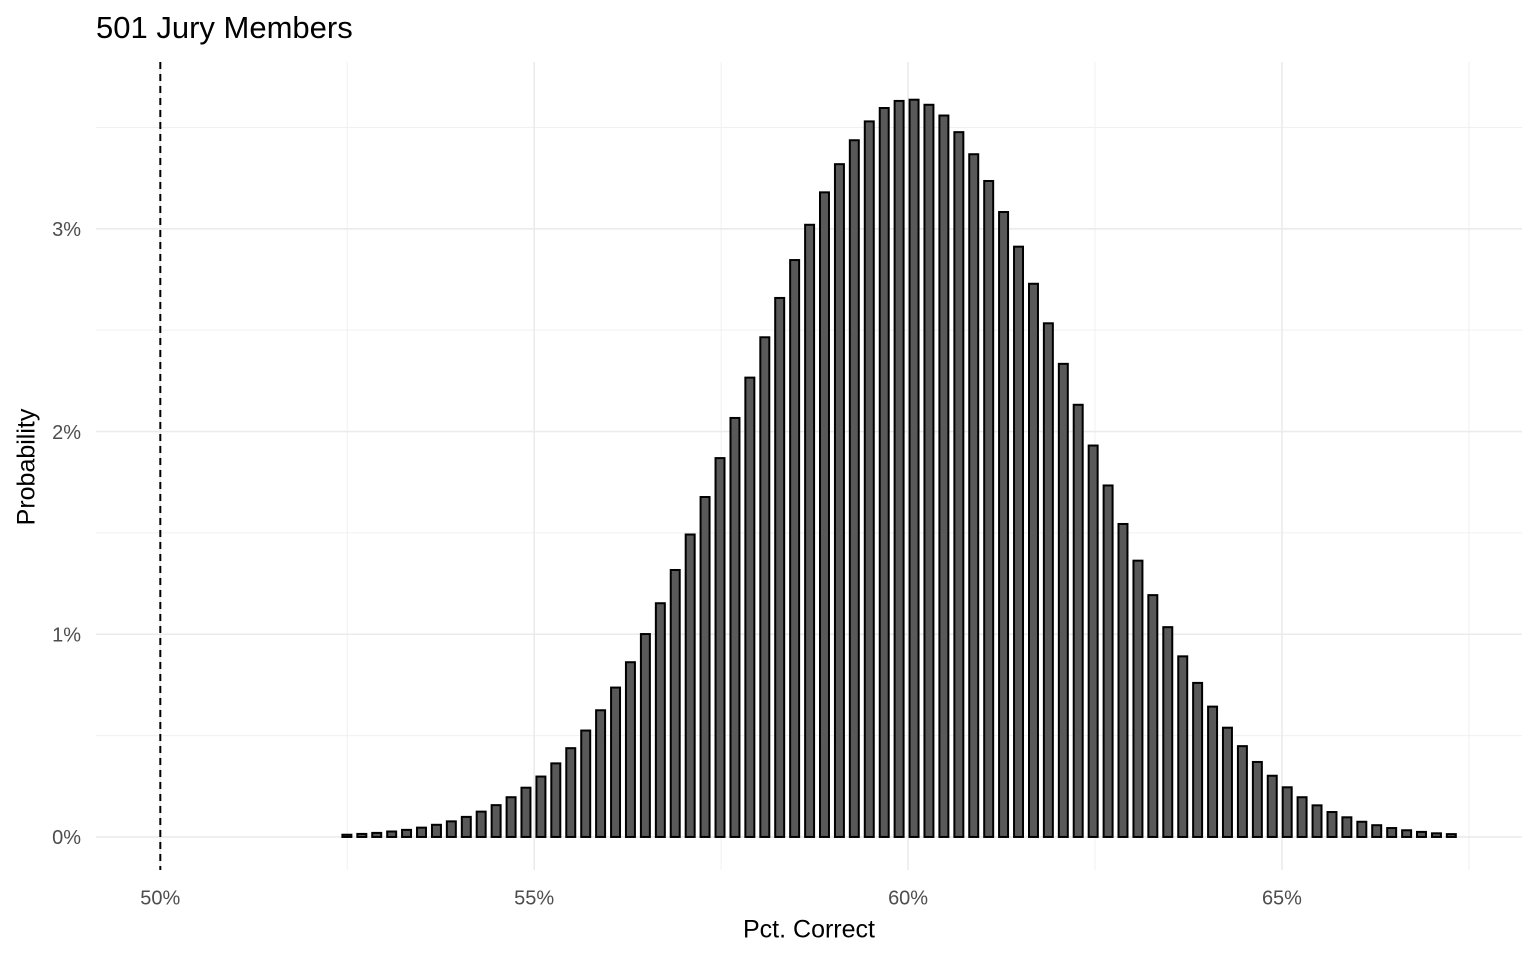 The width and height of the screenshot is (1536, 960). What do you see at coordinates (66, 838) in the screenshot?
I see `y-tick-label: 0%` at bounding box center [66, 838].